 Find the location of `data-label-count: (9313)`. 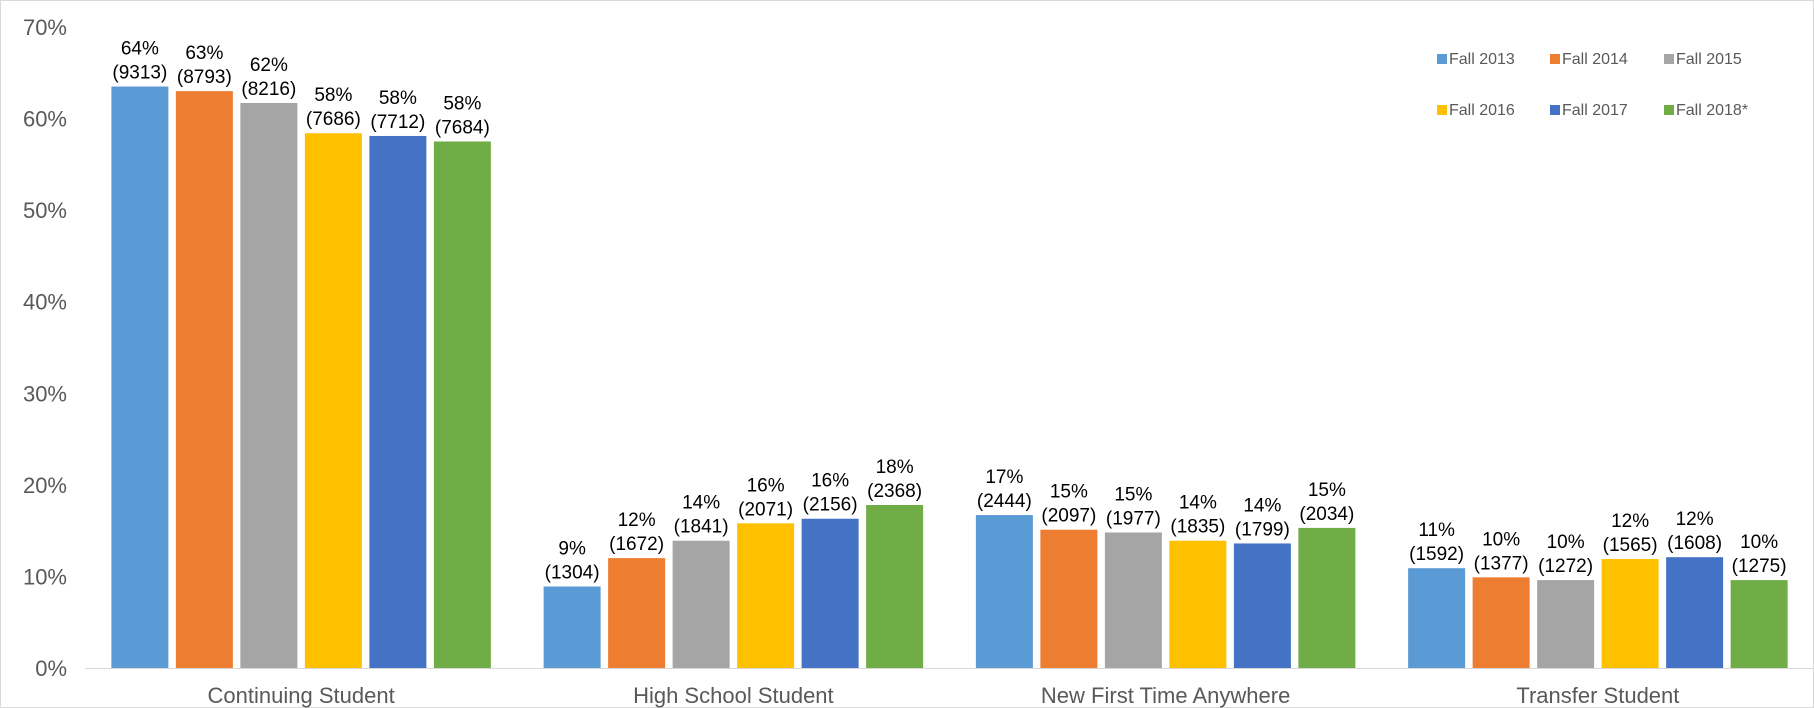

data-label-count: (9313) is located at coordinates (139, 73).